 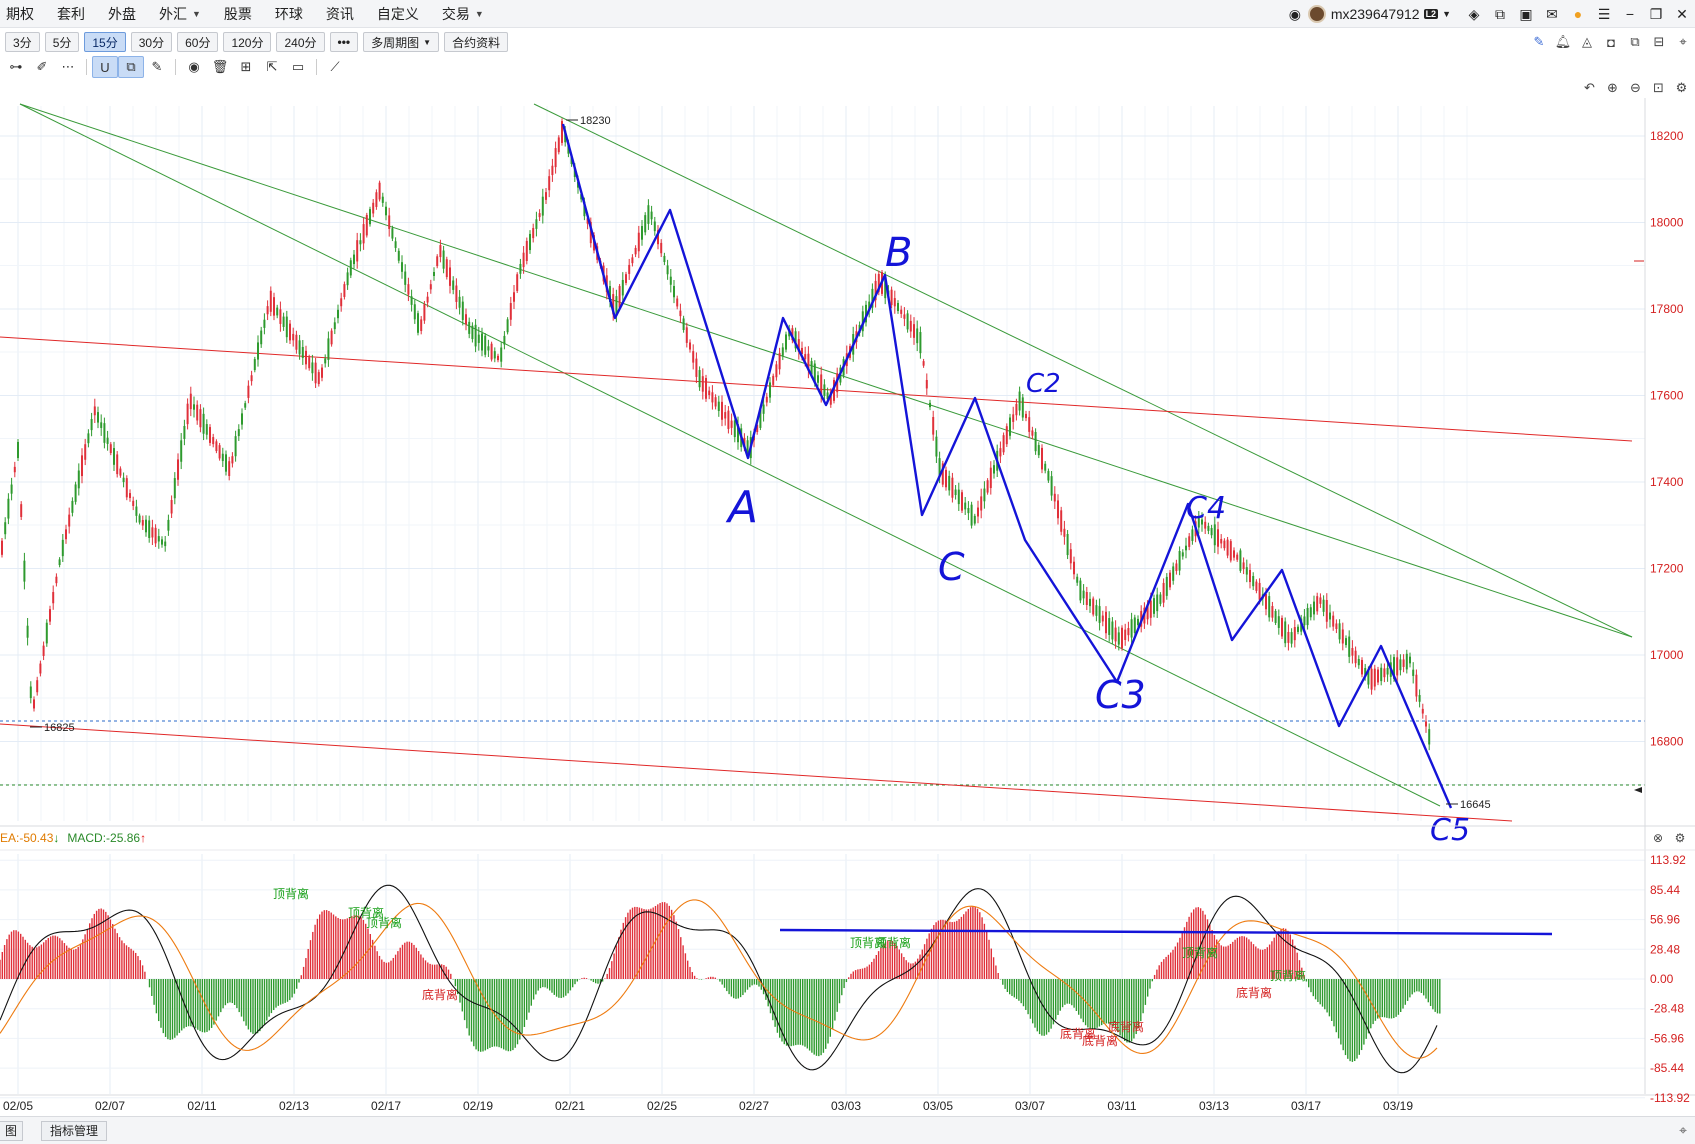 What do you see at coordinates (73, 838) in the screenshot?
I see `macd-header: EA:-50.43 ↓ MACD:-25.86 ↑` at bounding box center [73, 838].